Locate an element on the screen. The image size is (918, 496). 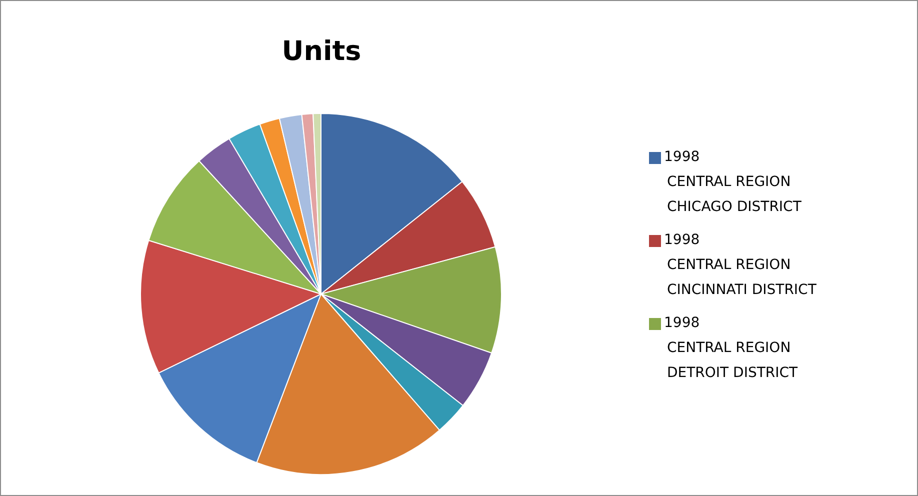
legend-label: 1998 CENTRAL REGION DETROIT DISTRICT is located at coordinates (730, 348).